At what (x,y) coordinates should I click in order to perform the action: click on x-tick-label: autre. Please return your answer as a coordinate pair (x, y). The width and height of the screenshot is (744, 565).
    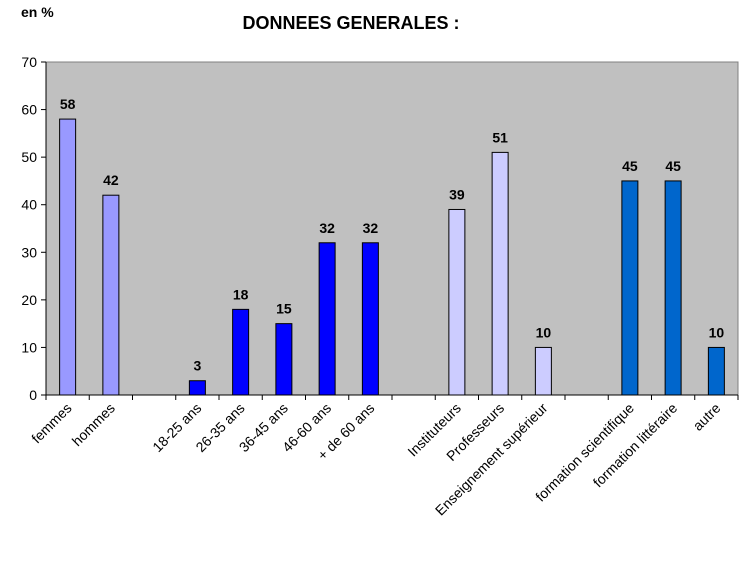
    Looking at the image, I should click on (707, 417).